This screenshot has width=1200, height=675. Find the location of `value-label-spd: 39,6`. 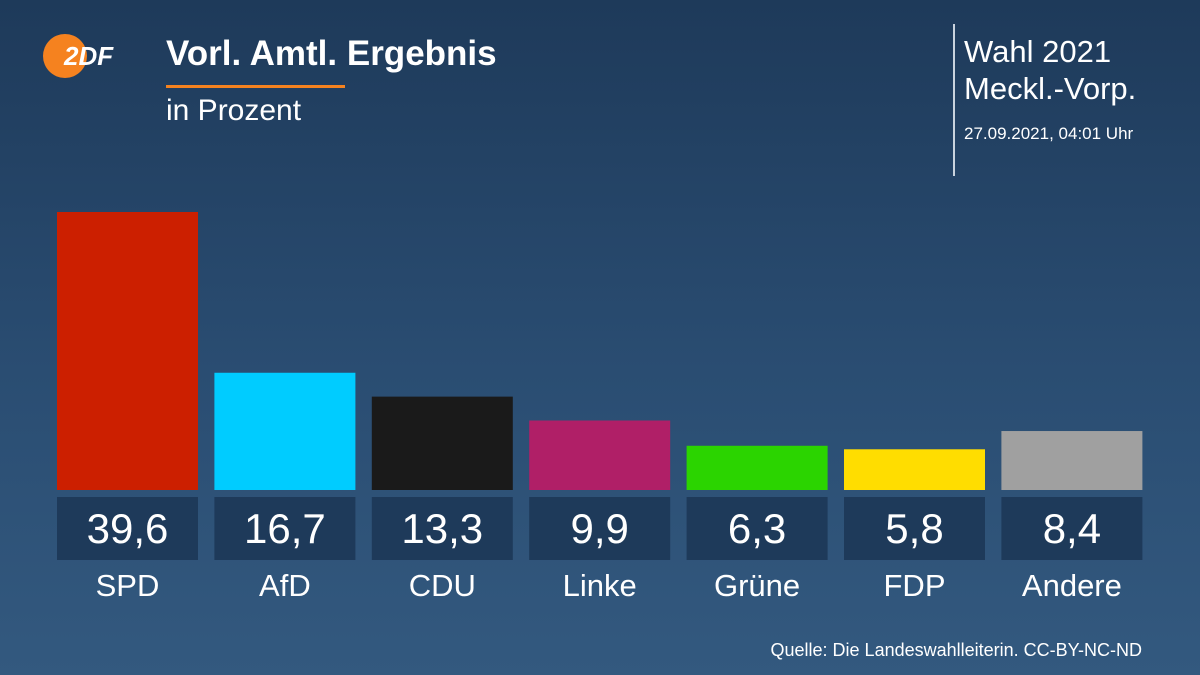

value-label-spd: 39,6 is located at coordinates (128, 528).